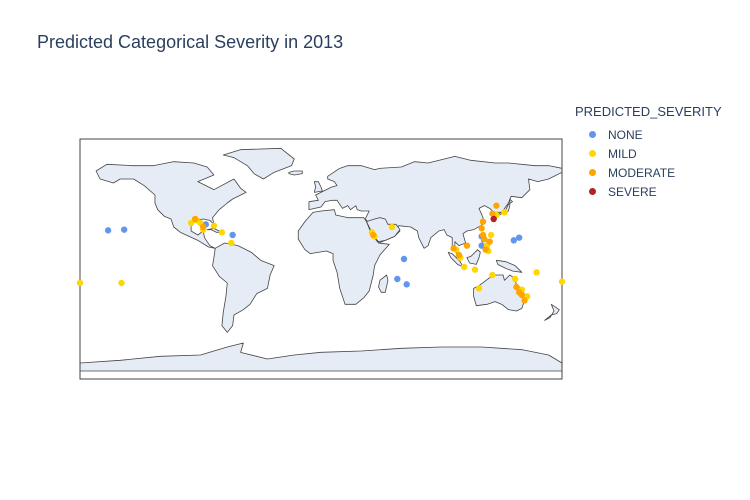 This screenshot has height=500, width=750. What do you see at coordinates (383, 283) in the screenshot?
I see `landmass-madagascar` at bounding box center [383, 283].